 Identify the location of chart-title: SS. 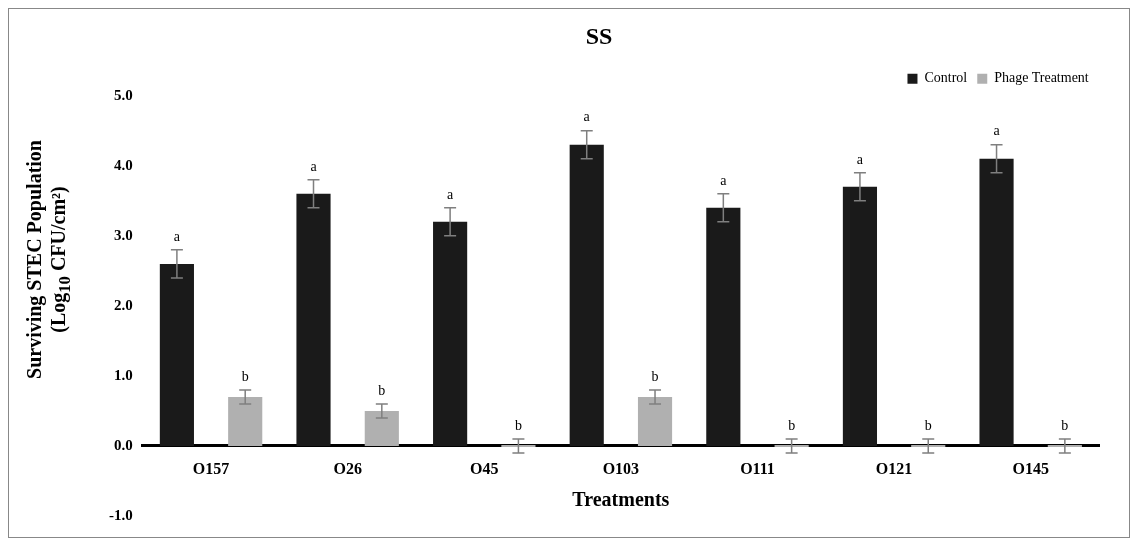
(599, 35).